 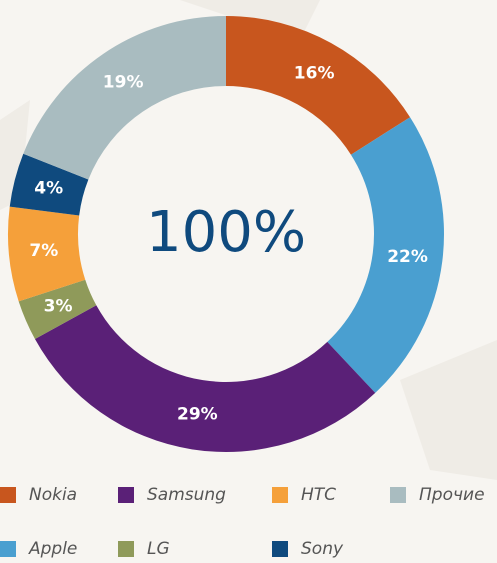 What do you see at coordinates (52, 549) in the screenshot?
I see `legend-label: Apple` at bounding box center [52, 549].